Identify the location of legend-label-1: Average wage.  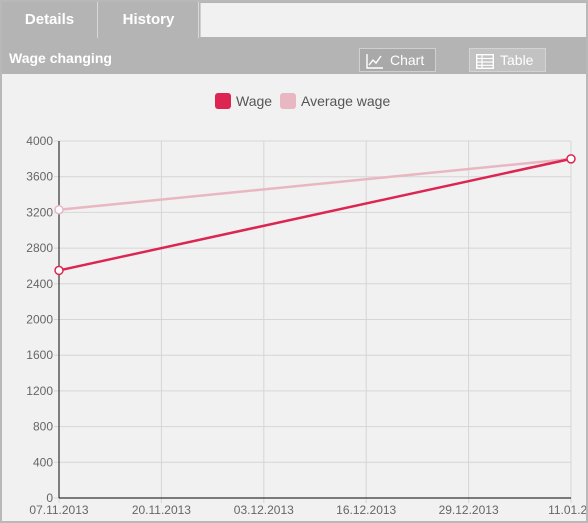
(345, 101).